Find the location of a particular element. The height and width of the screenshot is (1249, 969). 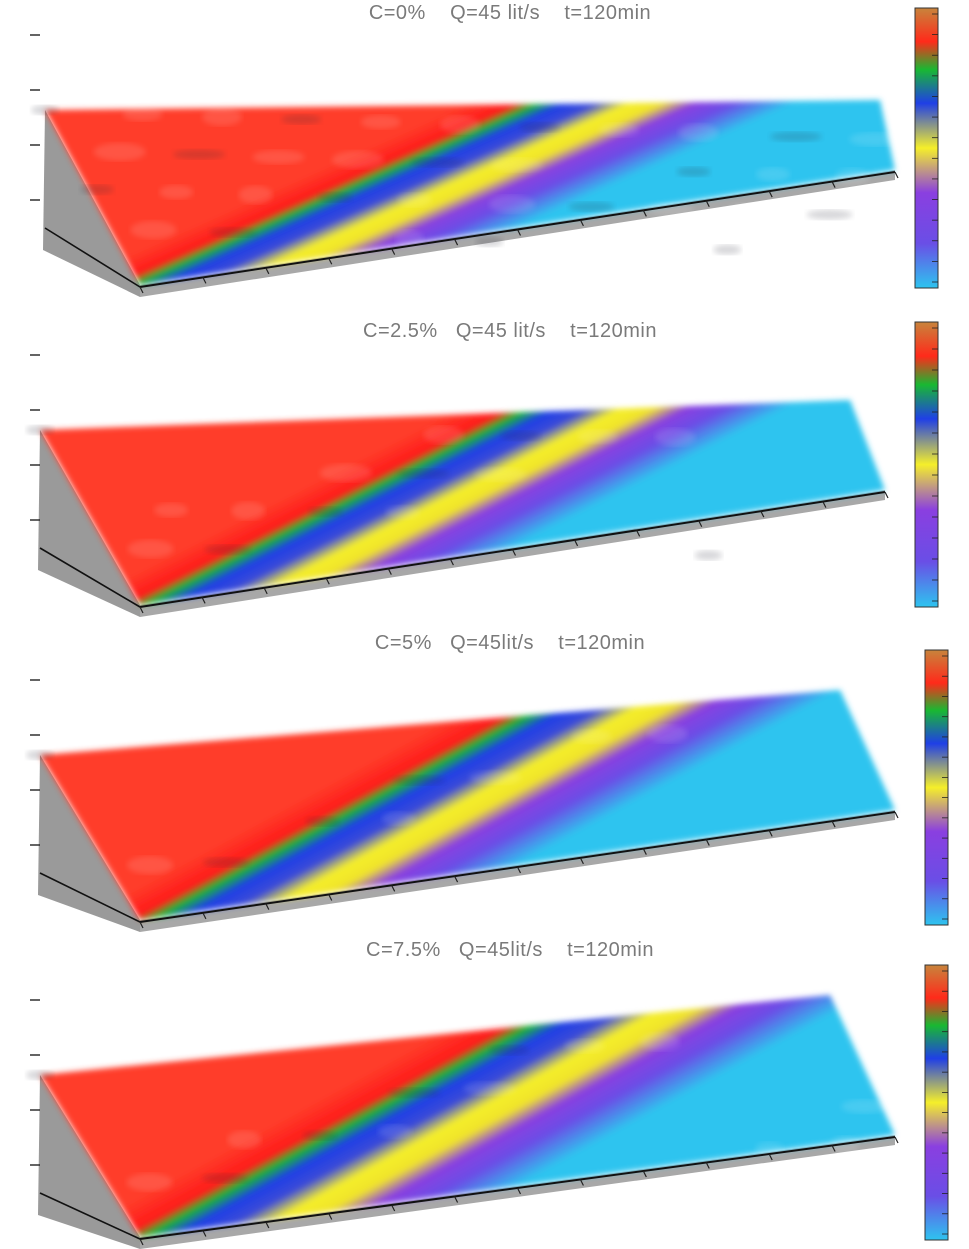

panel-title: C=5% Q=45lit/s t=120min is located at coordinates (510, 643).